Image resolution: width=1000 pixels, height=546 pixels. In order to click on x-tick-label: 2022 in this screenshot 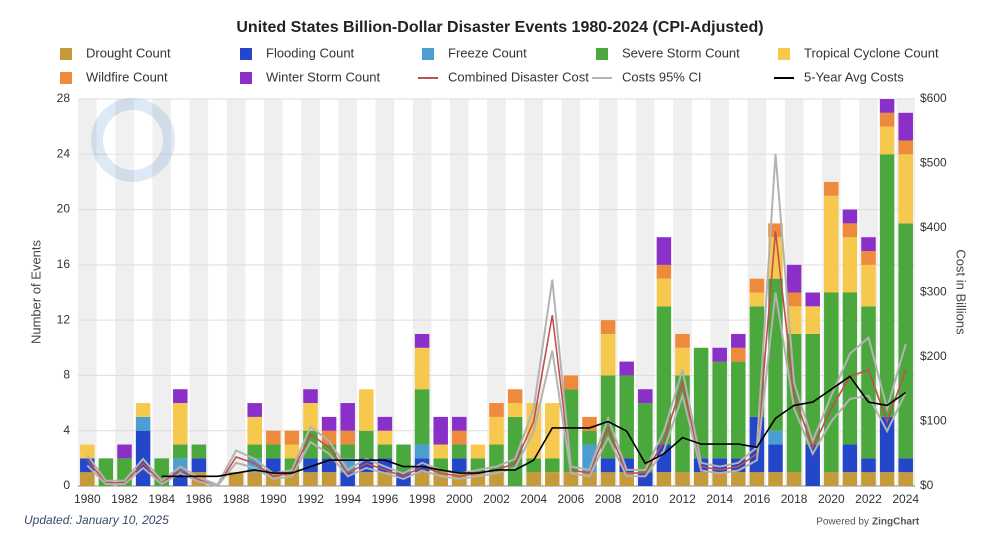, I will do `click(868, 499)`.